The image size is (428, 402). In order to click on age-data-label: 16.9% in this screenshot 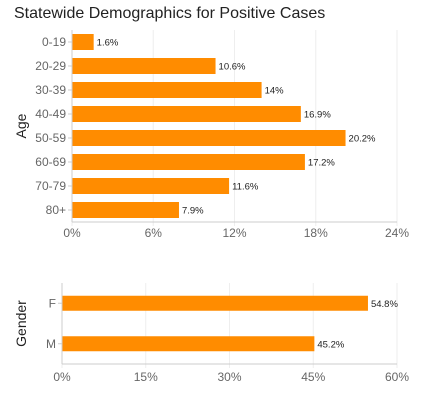, I will do `click(317, 115)`.